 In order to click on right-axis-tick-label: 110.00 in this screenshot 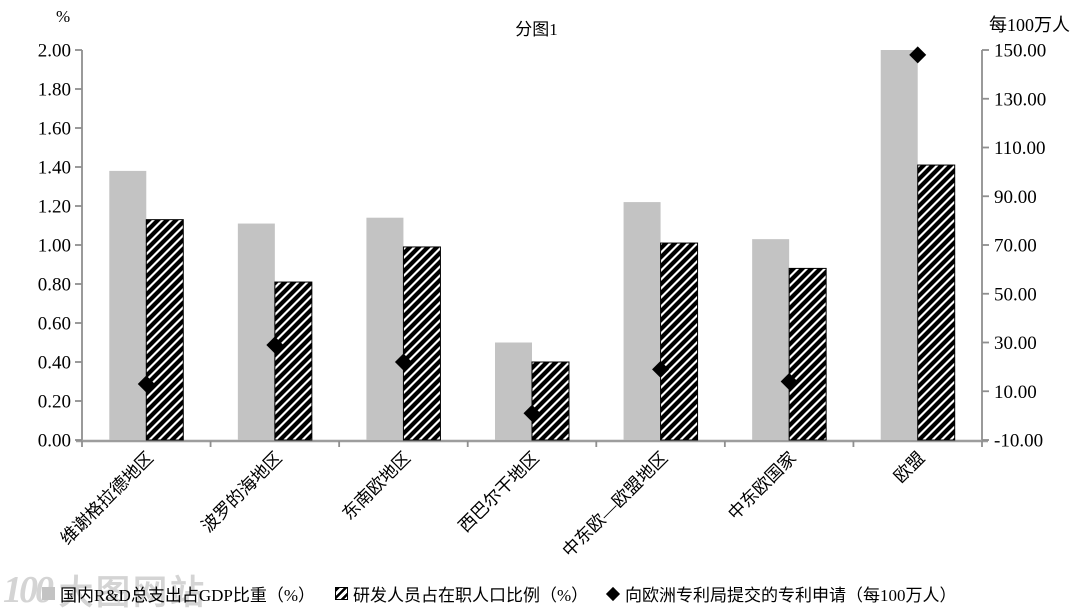, I will do `click(1020, 148)`.